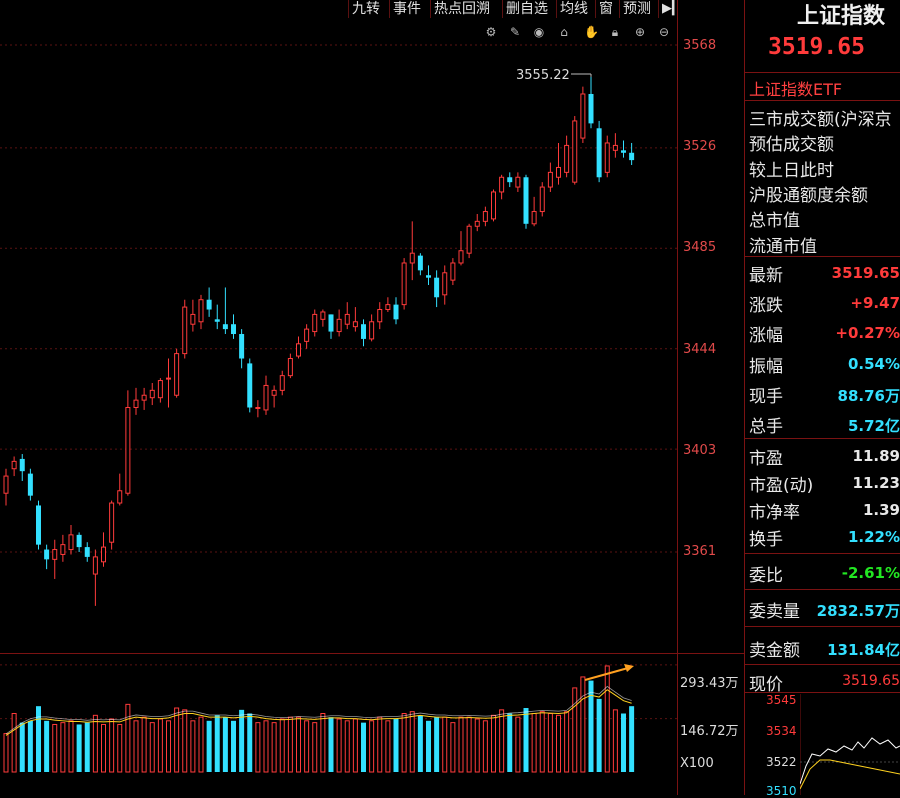  Describe the element at coordinates (664, 32) in the screenshot. I see `zoom-out-icon: ⊖` at that location.